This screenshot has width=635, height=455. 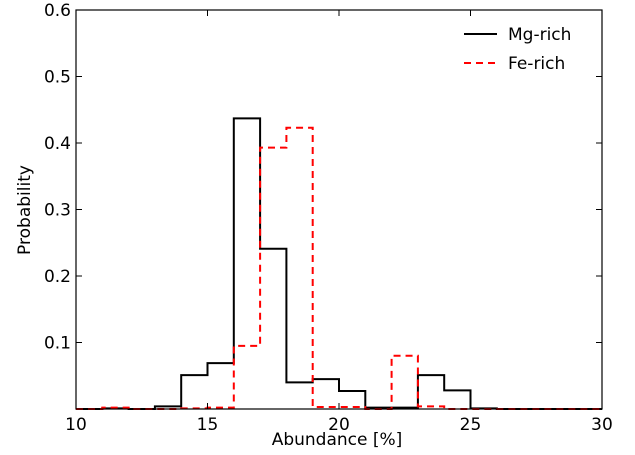 What do you see at coordinates (57, 144) in the screenshot?
I see `y-tick-label: 0.4` at bounding box center [57, 144].